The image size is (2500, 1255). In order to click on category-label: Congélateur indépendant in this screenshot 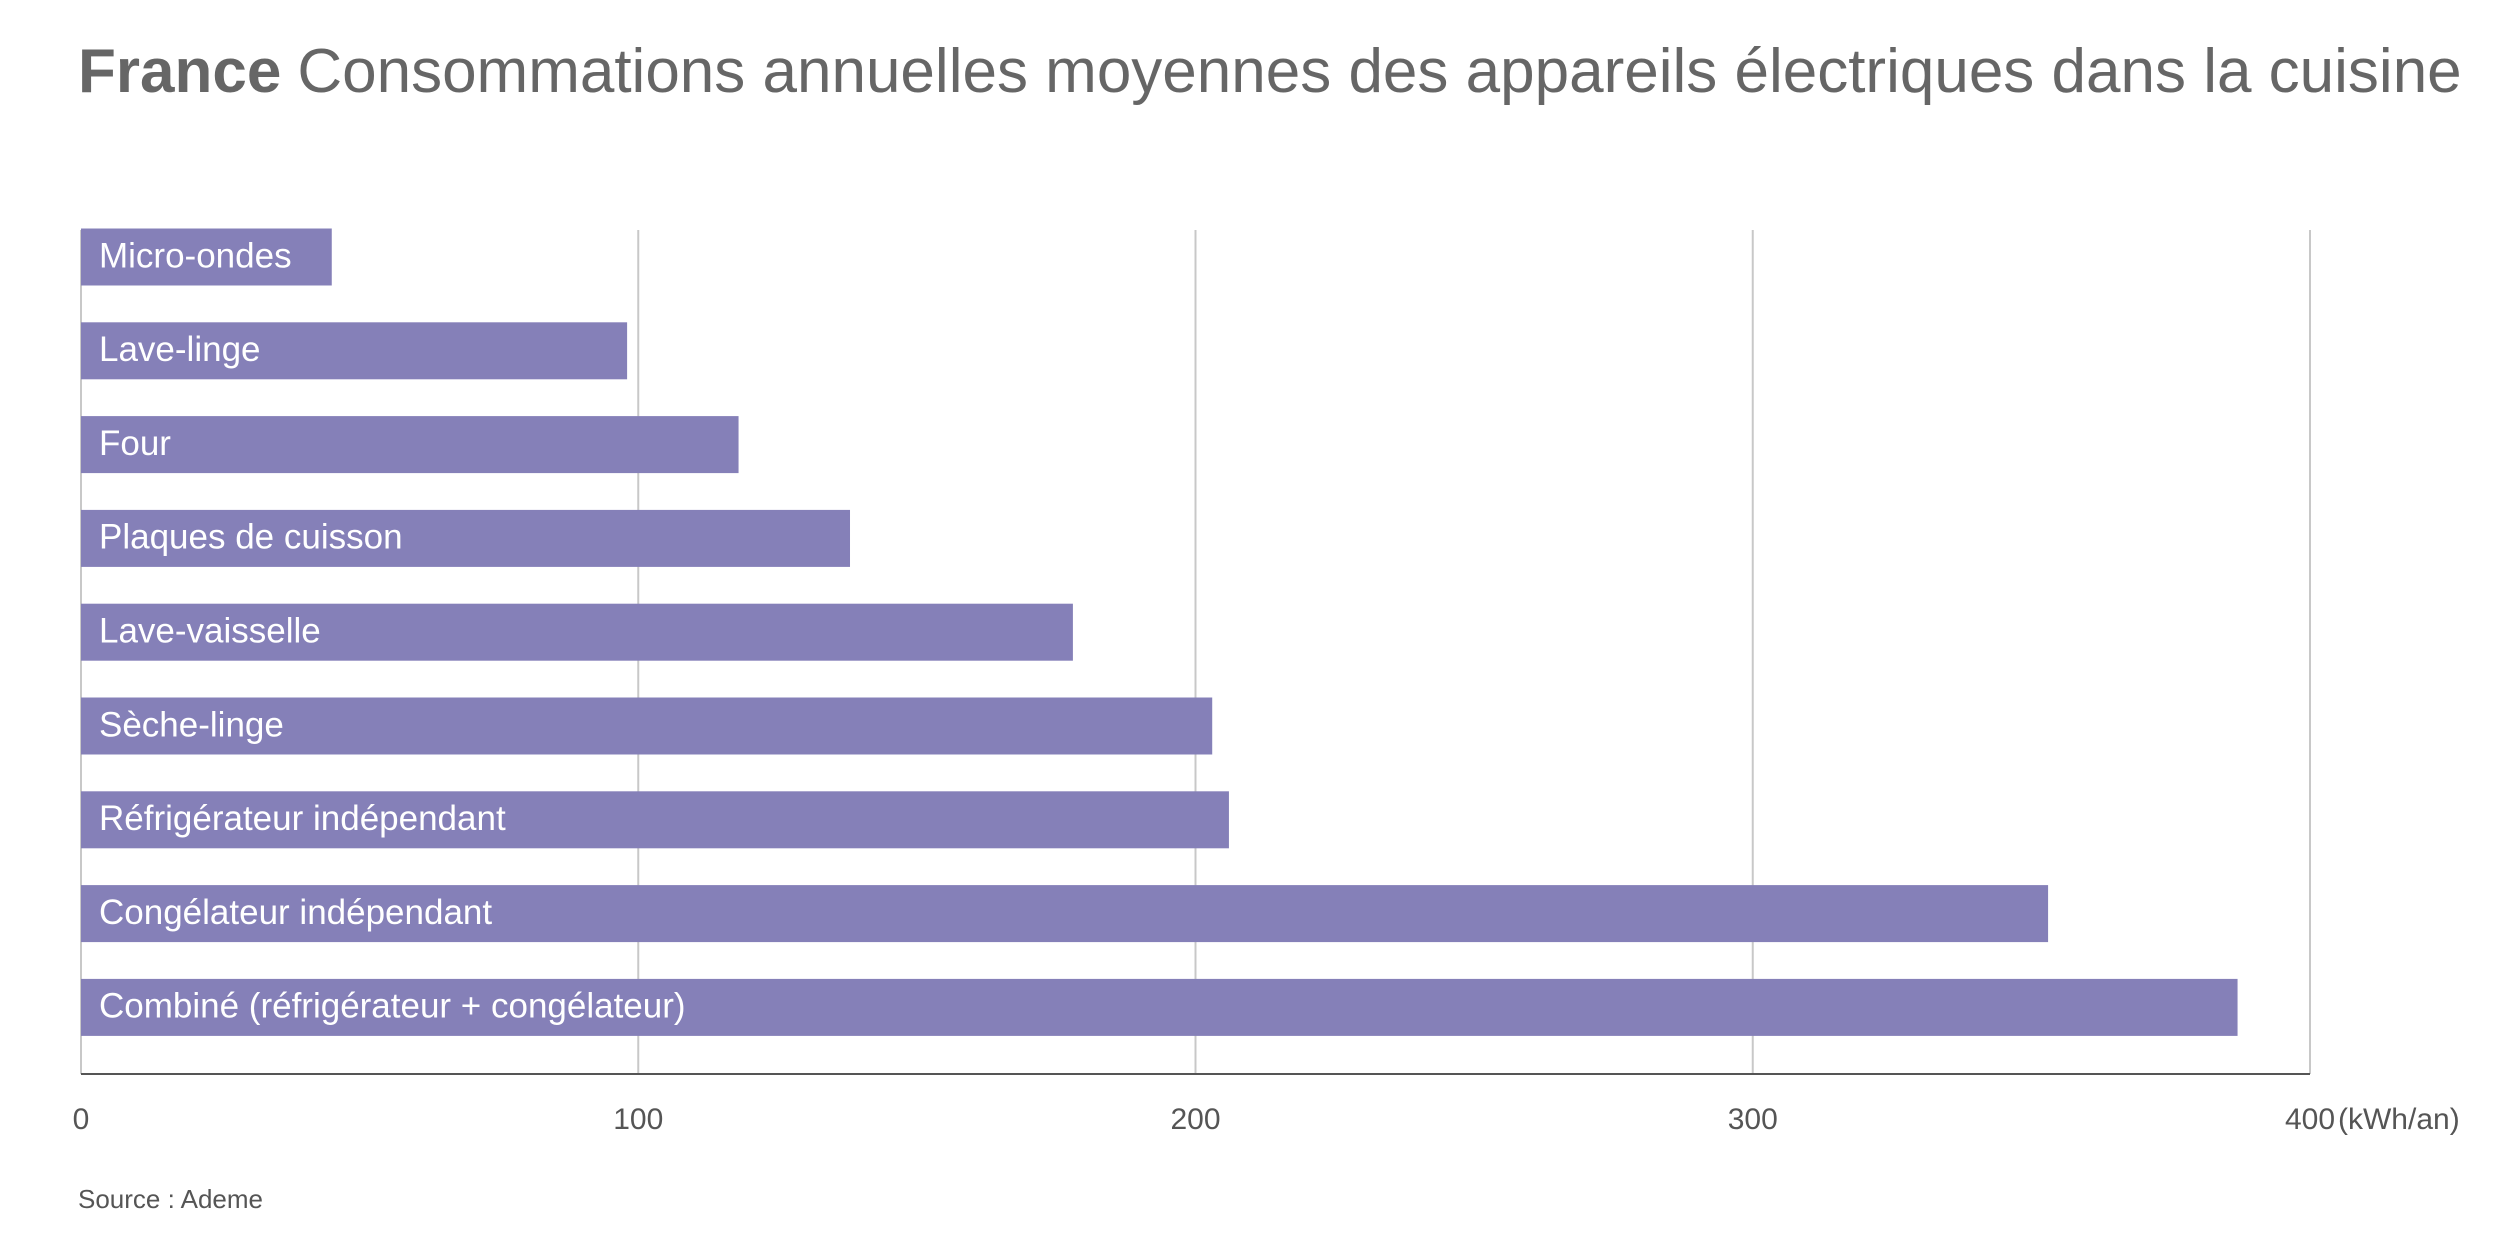, I will do `click(295, 912)`.